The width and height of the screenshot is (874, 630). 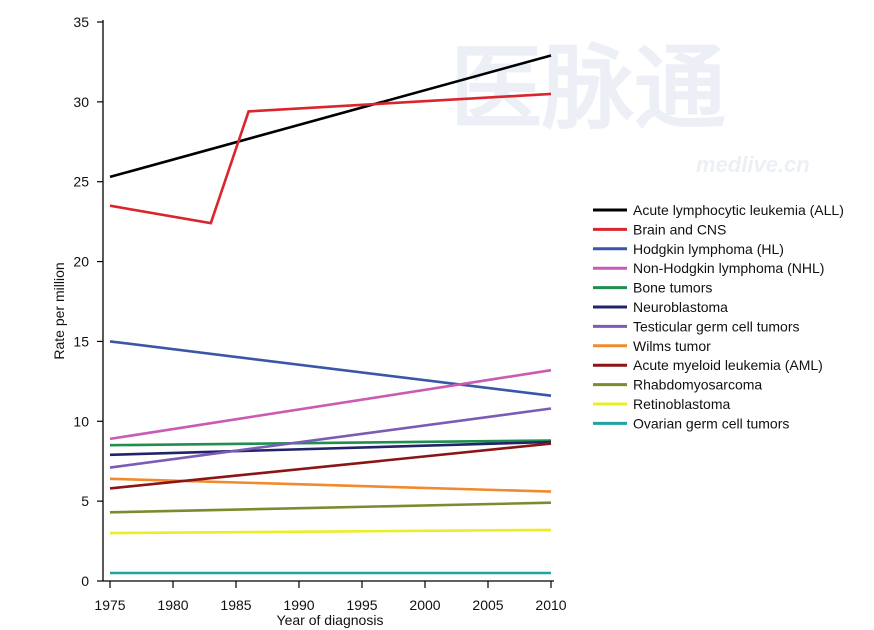 I want to click on legend-label: Bone tumors, so click(x=672, y=288).